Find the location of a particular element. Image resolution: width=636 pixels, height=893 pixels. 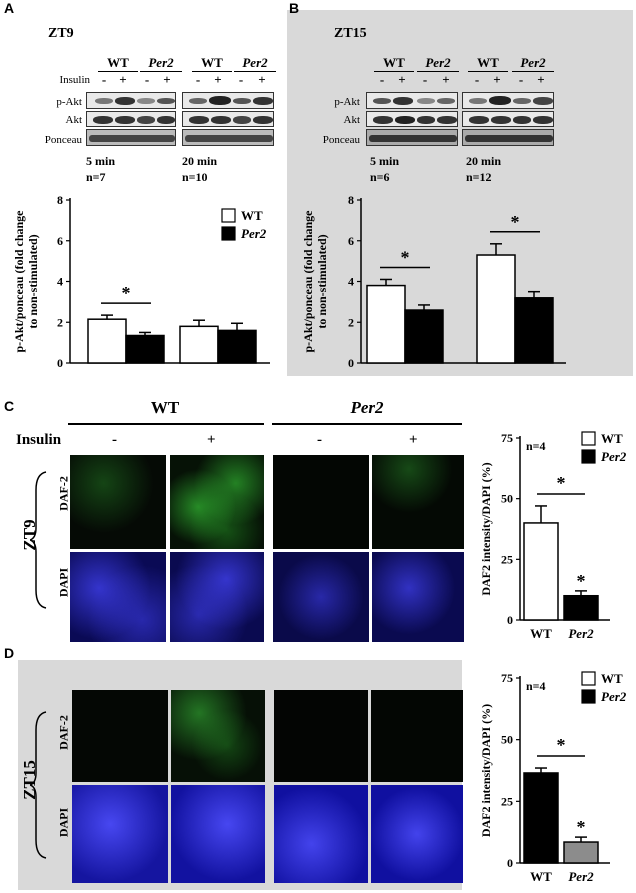

chart-d-legend-label: Per2 is located at coordinates (614, 696).